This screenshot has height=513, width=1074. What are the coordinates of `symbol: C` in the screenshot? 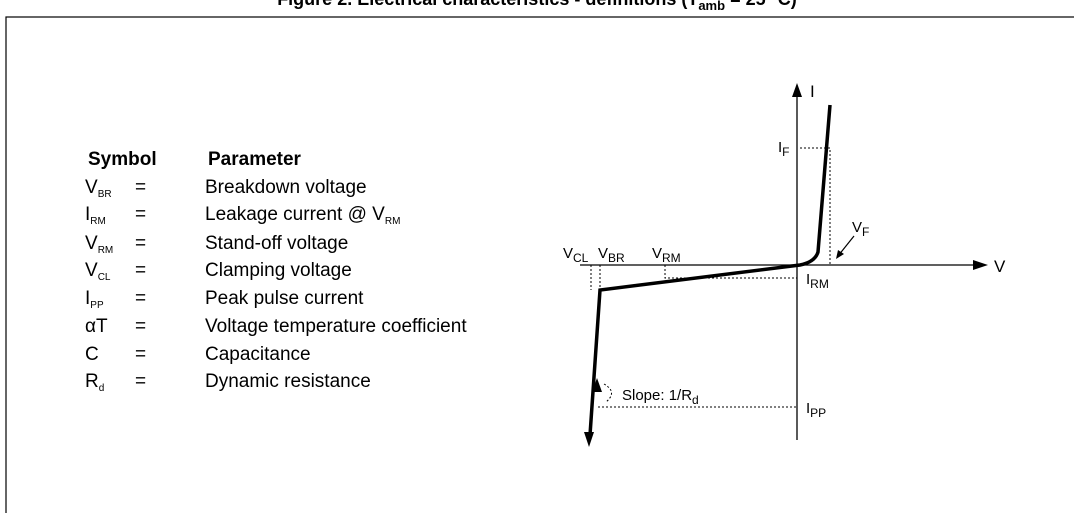 It's located at (92, 354).